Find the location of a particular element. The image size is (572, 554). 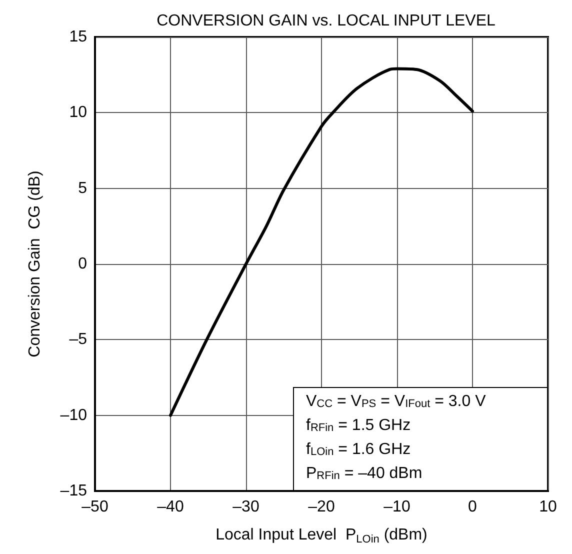

x-tick-label: –30 is located at coordinates (246, 507).